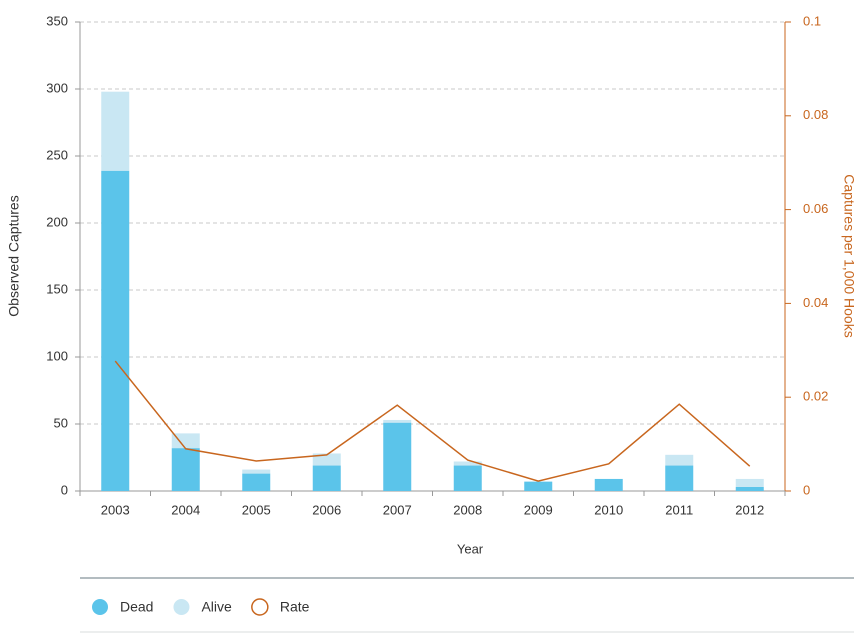 The width and height of the screenshot is (854, 633). I want to click on x-tick-label: 2005, so click(256, 509).